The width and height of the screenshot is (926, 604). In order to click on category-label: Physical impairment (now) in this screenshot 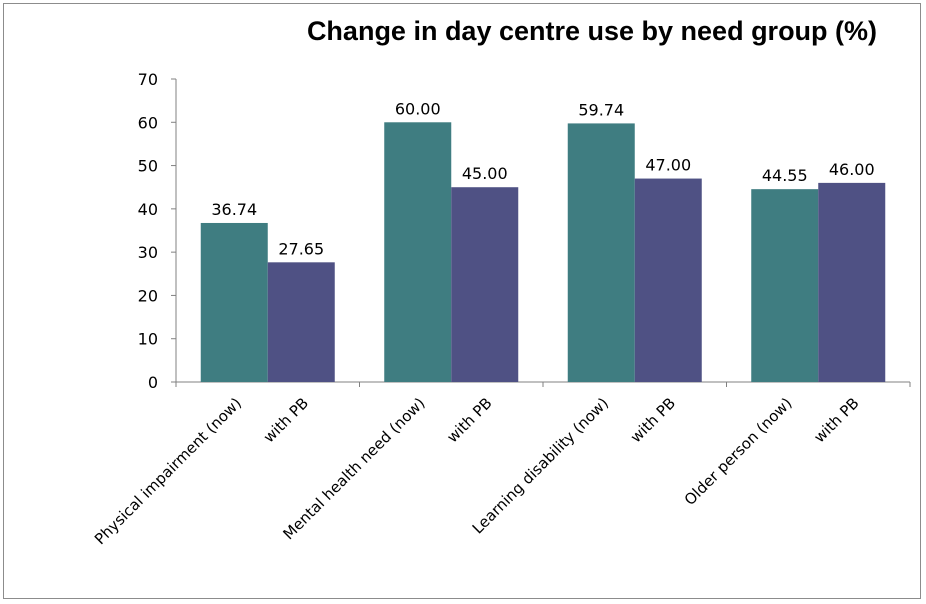, I will do `click(168, 471)`.